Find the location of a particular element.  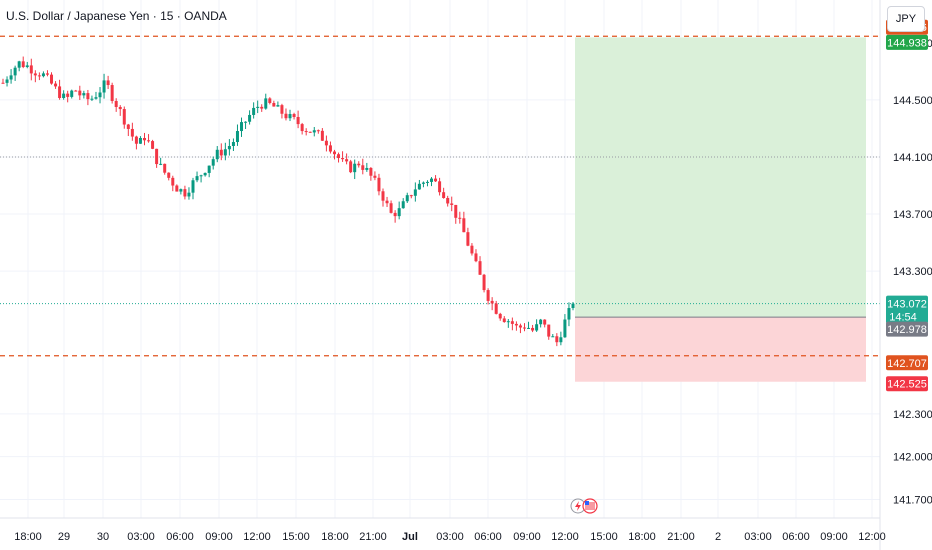

countdown-tag: 14:54 is located at coordinates (903, 318).